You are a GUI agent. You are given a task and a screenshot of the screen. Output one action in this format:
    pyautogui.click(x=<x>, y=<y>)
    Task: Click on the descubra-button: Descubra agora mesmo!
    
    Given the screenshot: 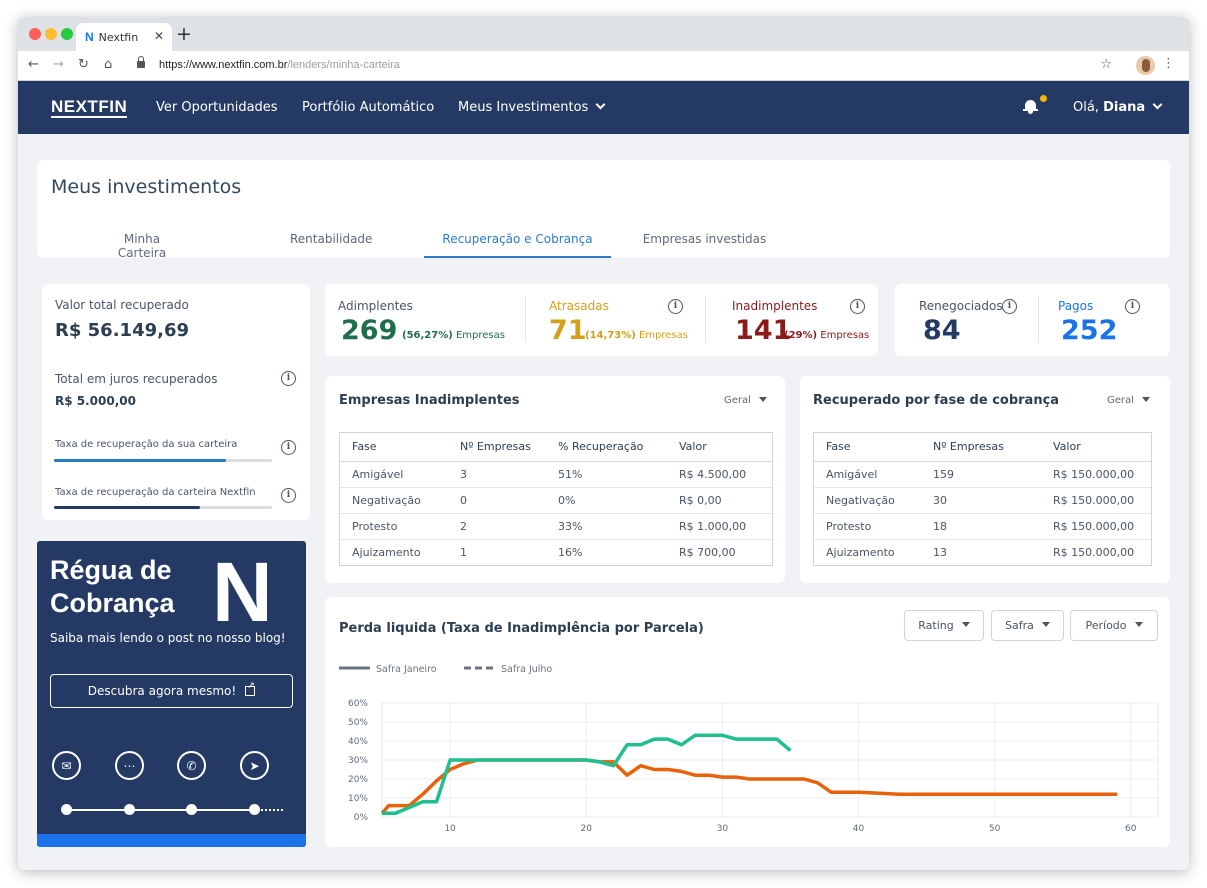 What is the action you would take?
    pyautogui.click(x=171, y=691)
    